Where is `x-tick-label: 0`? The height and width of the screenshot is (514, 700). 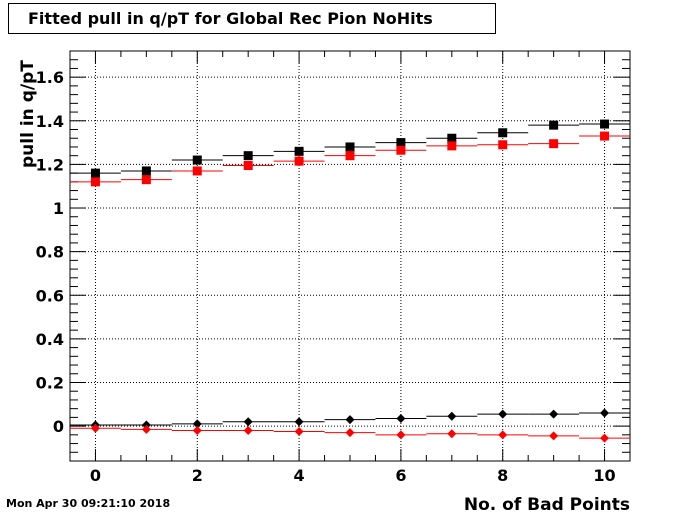 x-tick-label: 0 is located at coordinates (95, 475).